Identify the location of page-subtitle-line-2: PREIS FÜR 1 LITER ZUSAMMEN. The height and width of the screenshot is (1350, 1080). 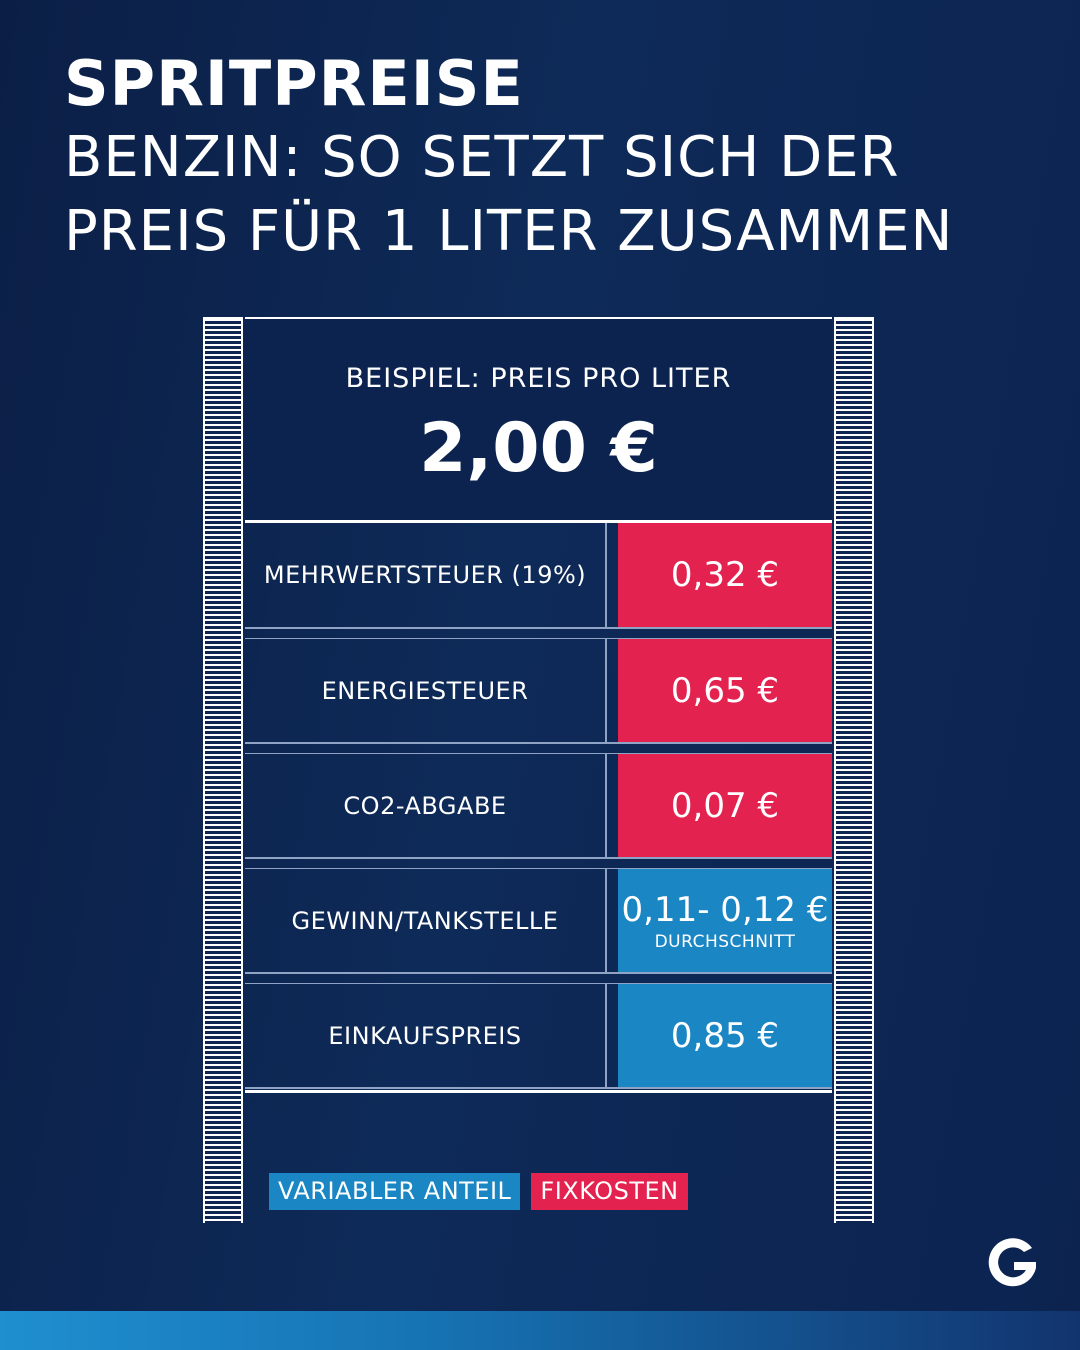
(509, 231).